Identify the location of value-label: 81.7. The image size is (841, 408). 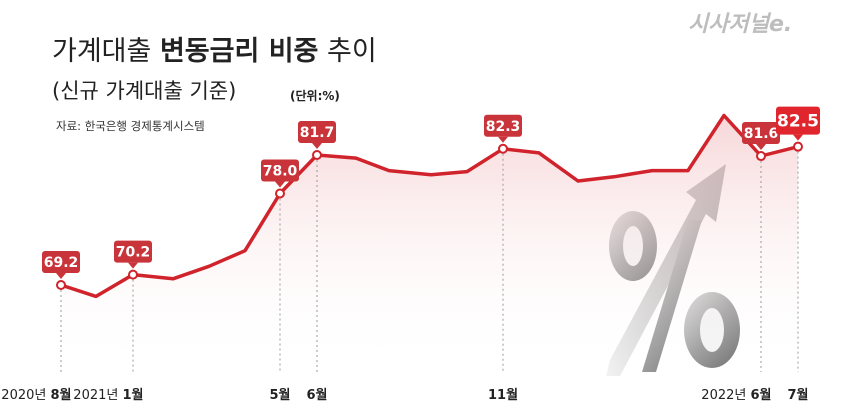
(317, 135).